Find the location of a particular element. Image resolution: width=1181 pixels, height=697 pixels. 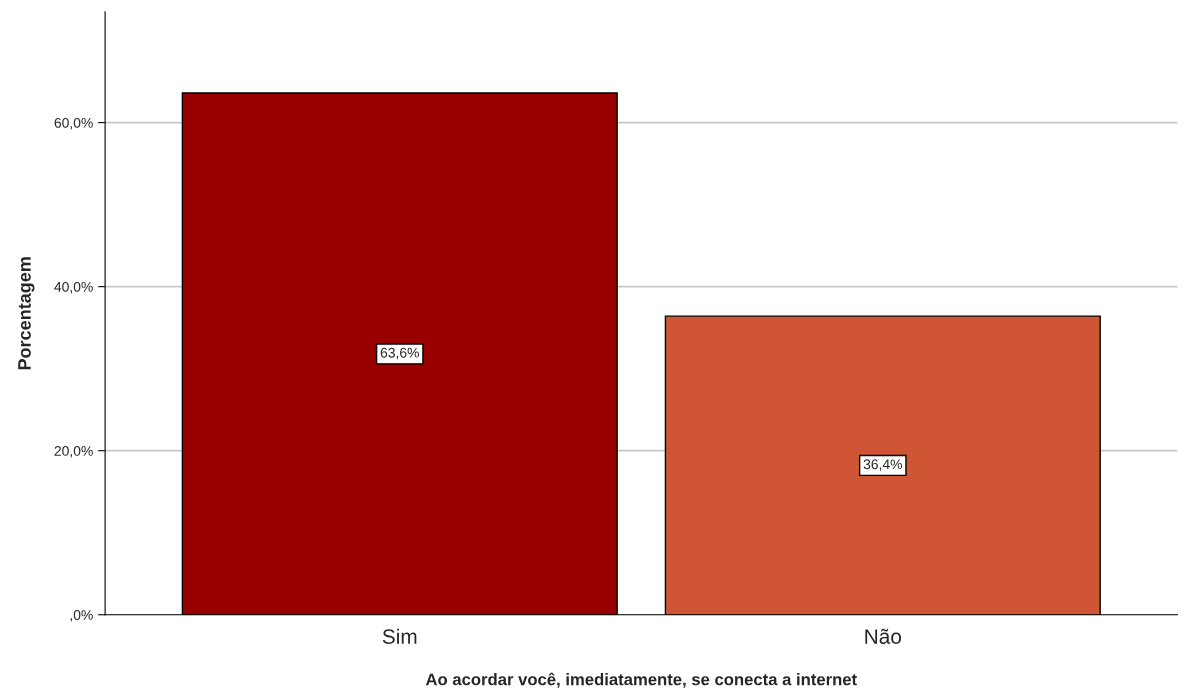

y-tick-label: ,0% is located at coordinates (81, 616).